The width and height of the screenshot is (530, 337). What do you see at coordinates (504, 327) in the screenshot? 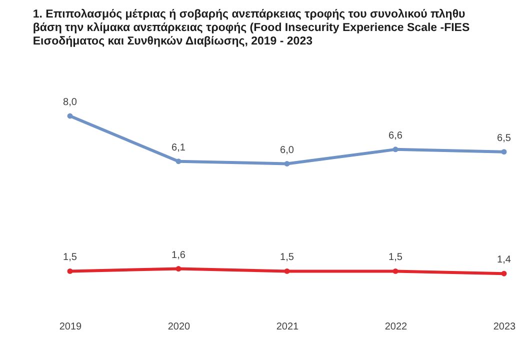
I see `x-tick-label: 2023` at bounding box center [504, 327].